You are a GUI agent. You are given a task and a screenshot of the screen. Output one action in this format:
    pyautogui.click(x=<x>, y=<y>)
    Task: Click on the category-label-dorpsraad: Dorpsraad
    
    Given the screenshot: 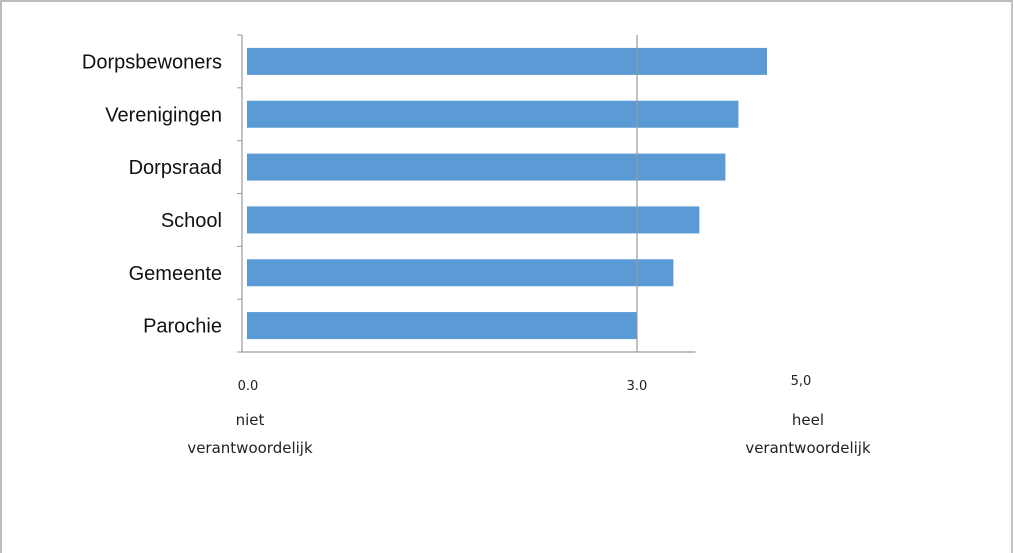 What is the action you would take?
    pyautogui.click(x=175, y=168)
    